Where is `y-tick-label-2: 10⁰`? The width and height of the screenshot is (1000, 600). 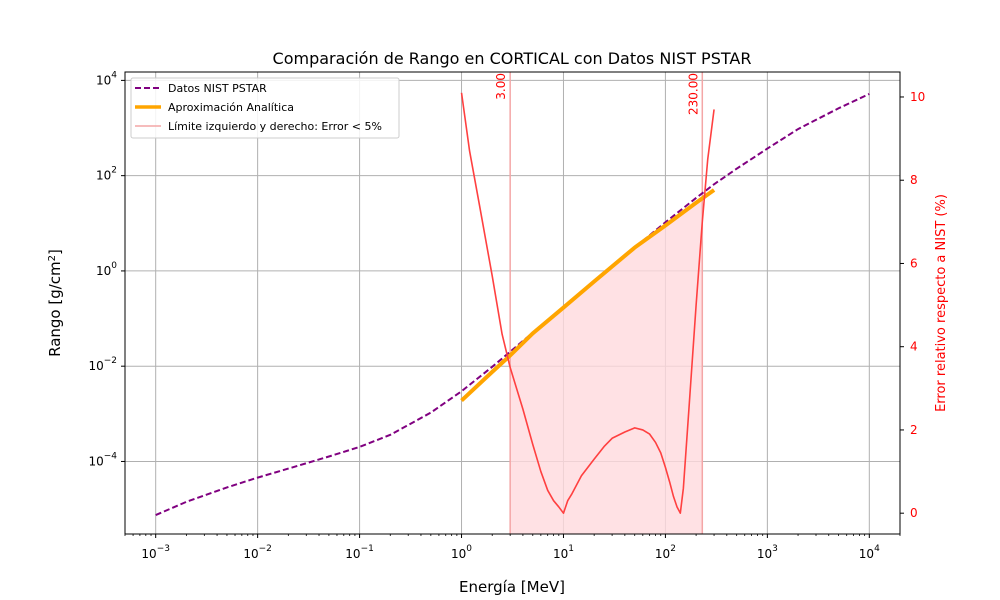 y-tick-label-2: 10⁰ is located at coordinates (106, 269).